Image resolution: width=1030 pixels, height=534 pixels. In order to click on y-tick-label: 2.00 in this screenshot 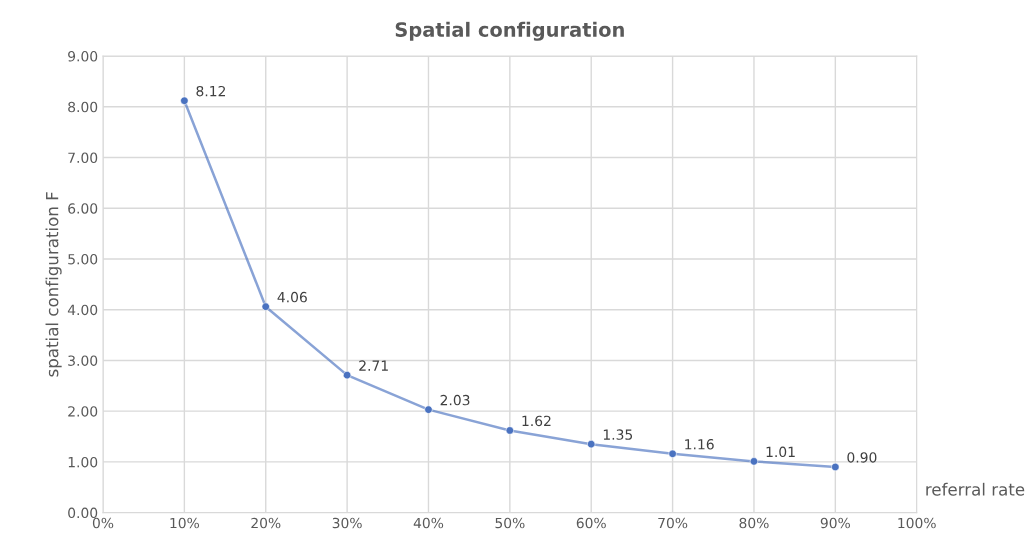, I will do `click(83, 411)`.